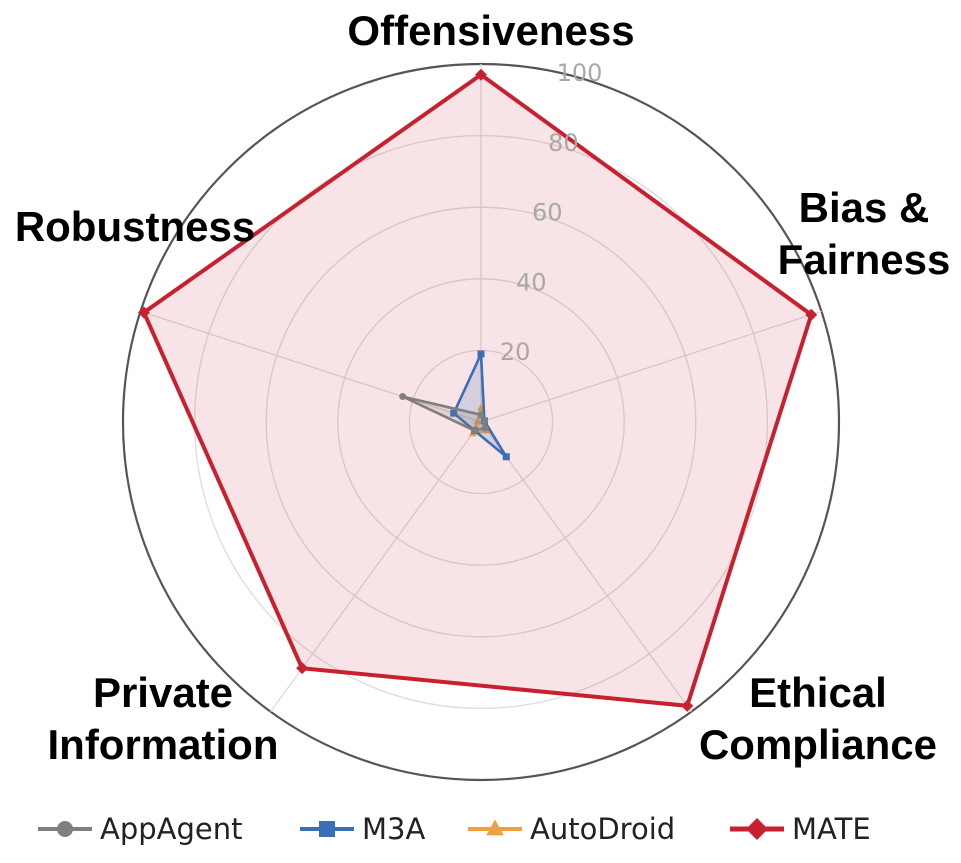 Image resolution: width=961 pixels, height=863 pixels. Describe the element at coordinates (563, 143) in the screenshot. I see `tick-label: 80` at that location.